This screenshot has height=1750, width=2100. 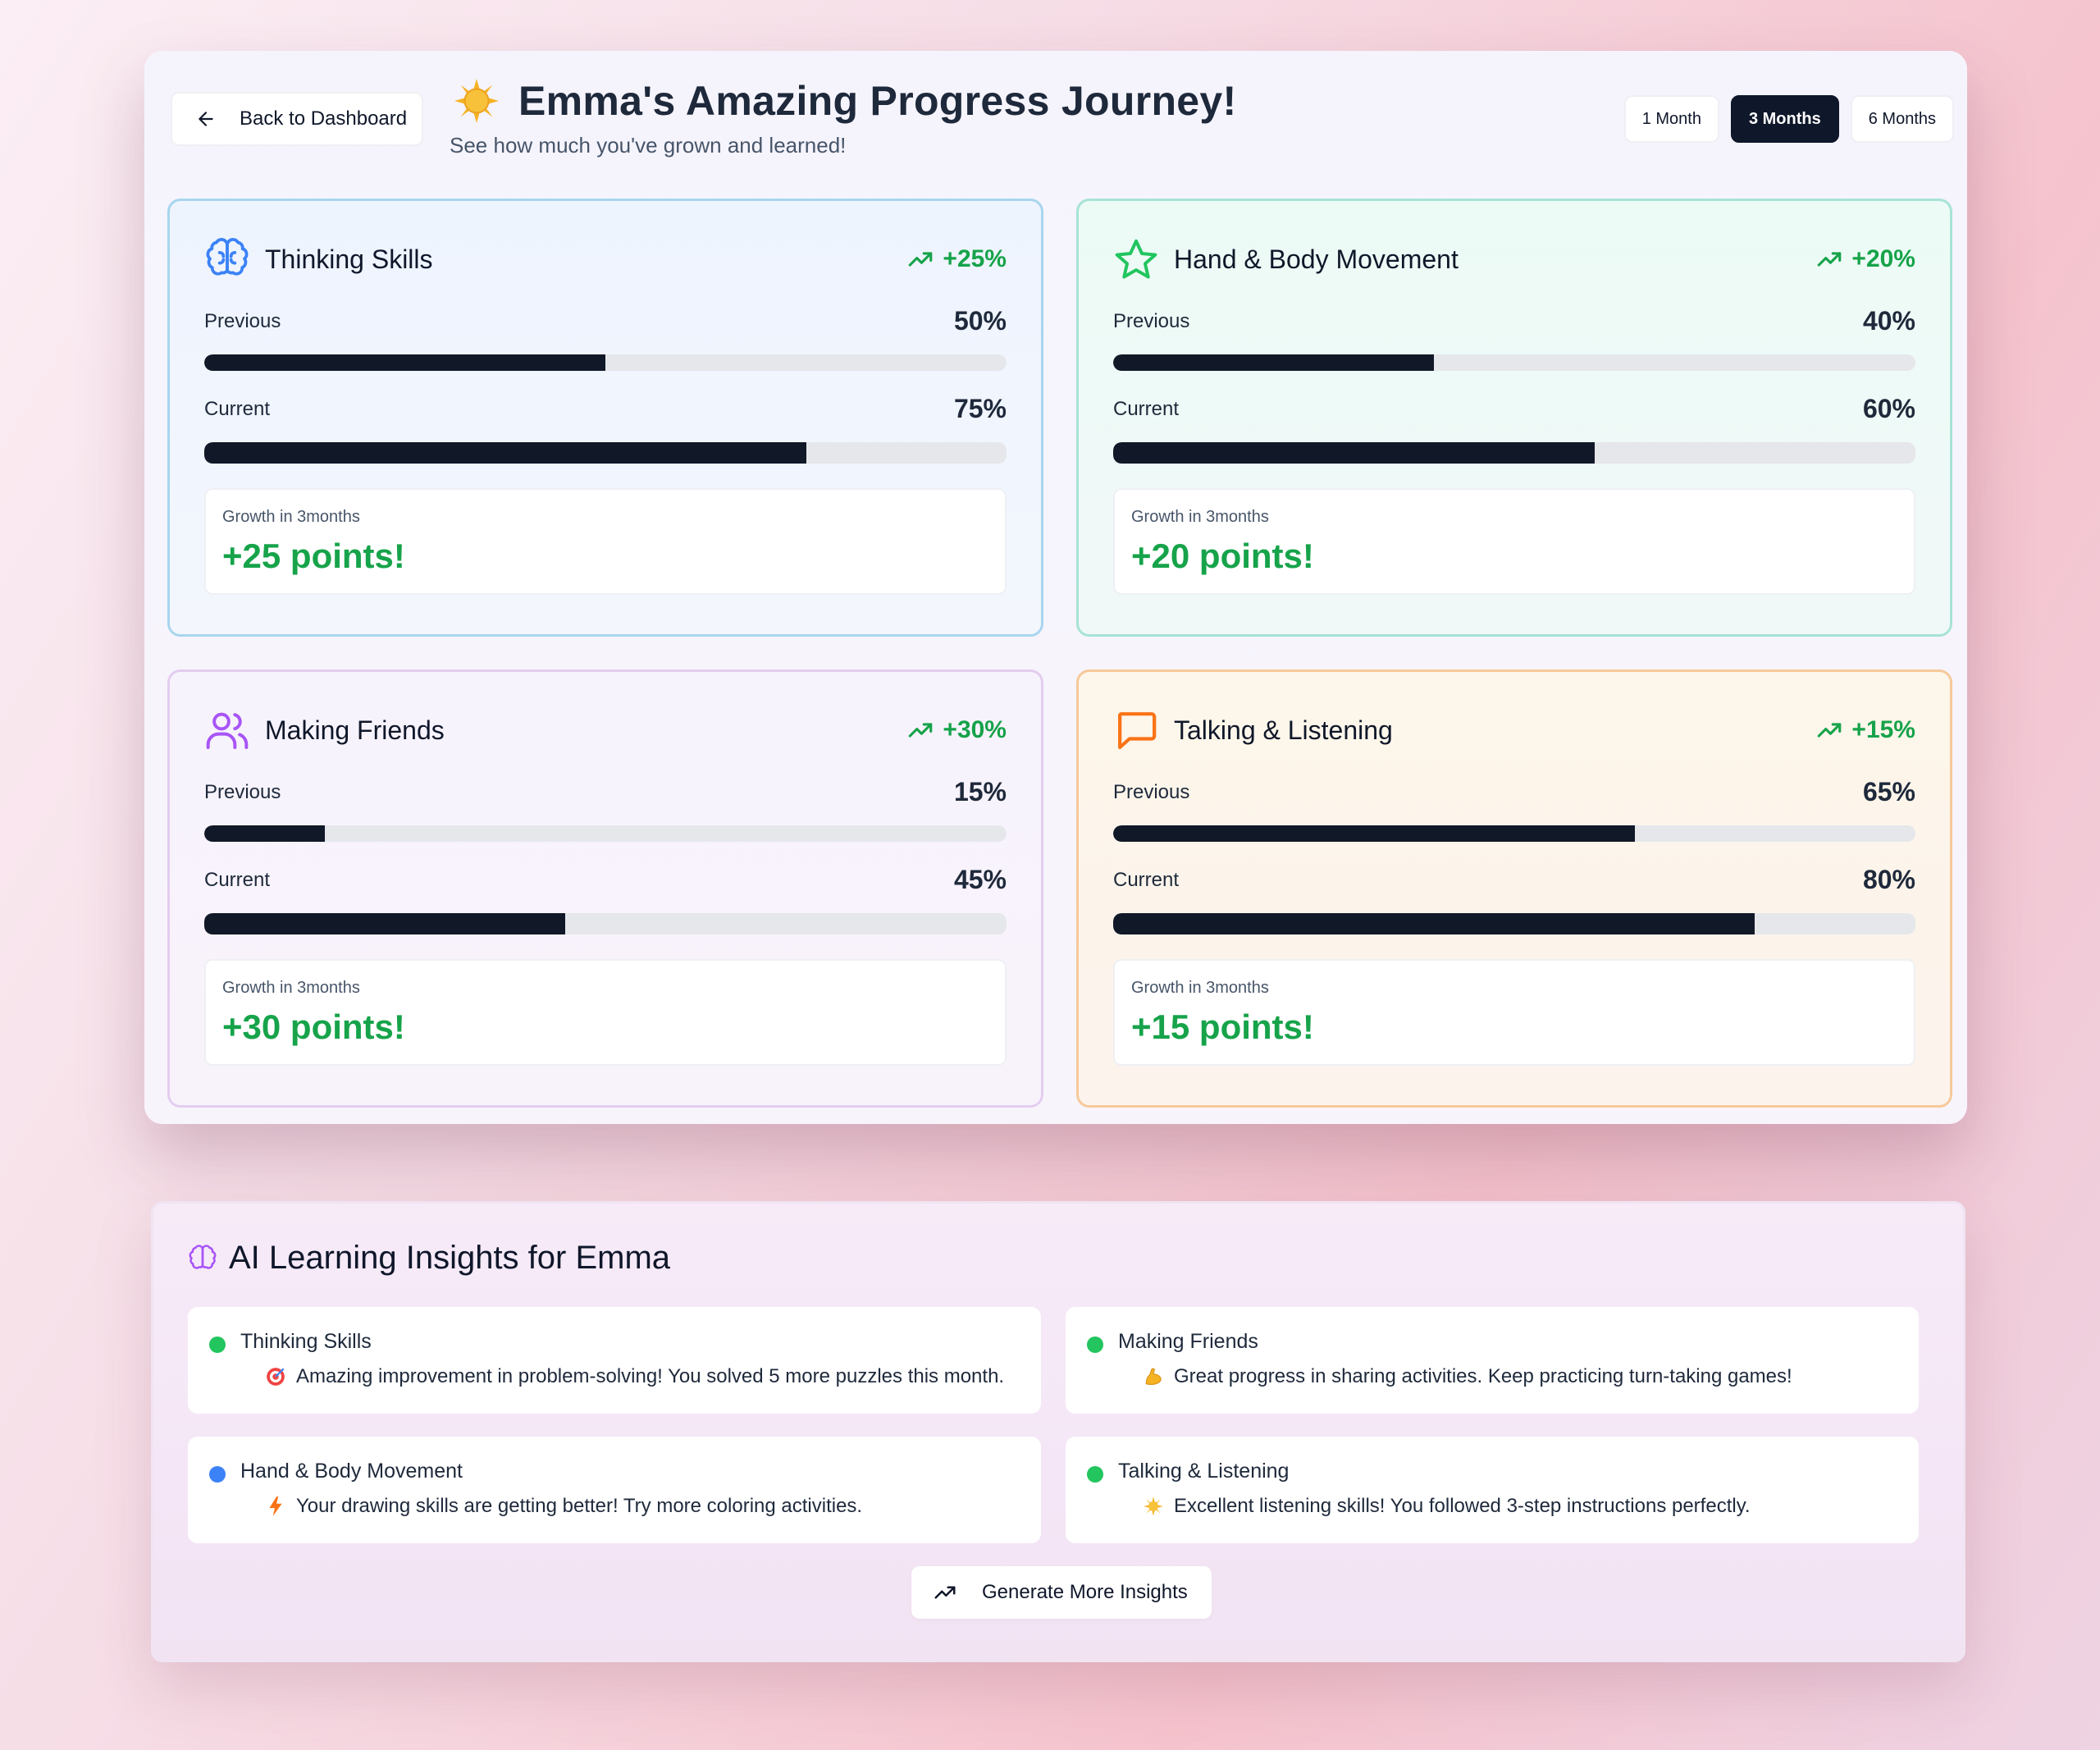 What do you see at coordinates (1889, 408) in the screenshot?
I see `current-value: 60%` at bounding box center [1889, 408].